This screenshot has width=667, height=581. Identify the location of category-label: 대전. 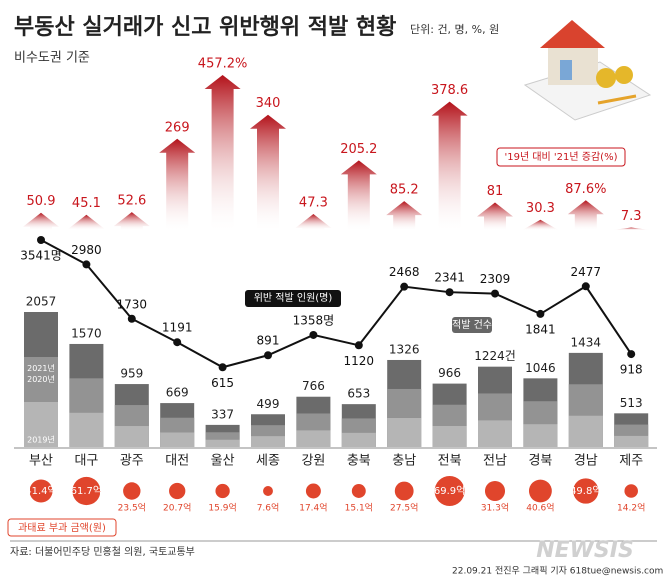
(177, 461).